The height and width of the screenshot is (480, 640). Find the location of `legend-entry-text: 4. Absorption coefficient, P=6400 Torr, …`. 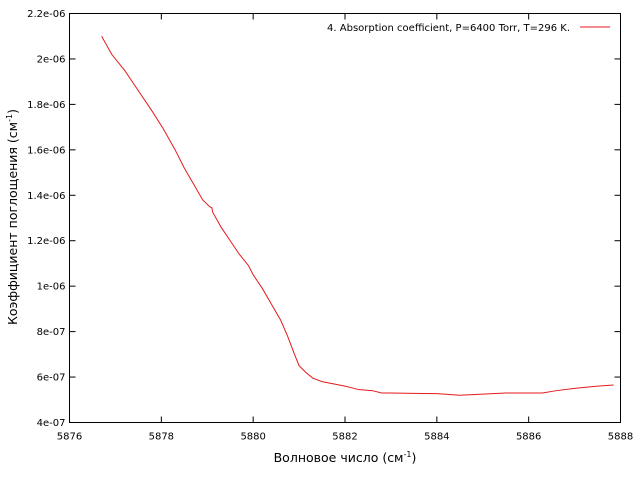

legend-entry-text: 4. Absorption coefficient, P=6400 Torr, … is located at coordinates (448, 28).